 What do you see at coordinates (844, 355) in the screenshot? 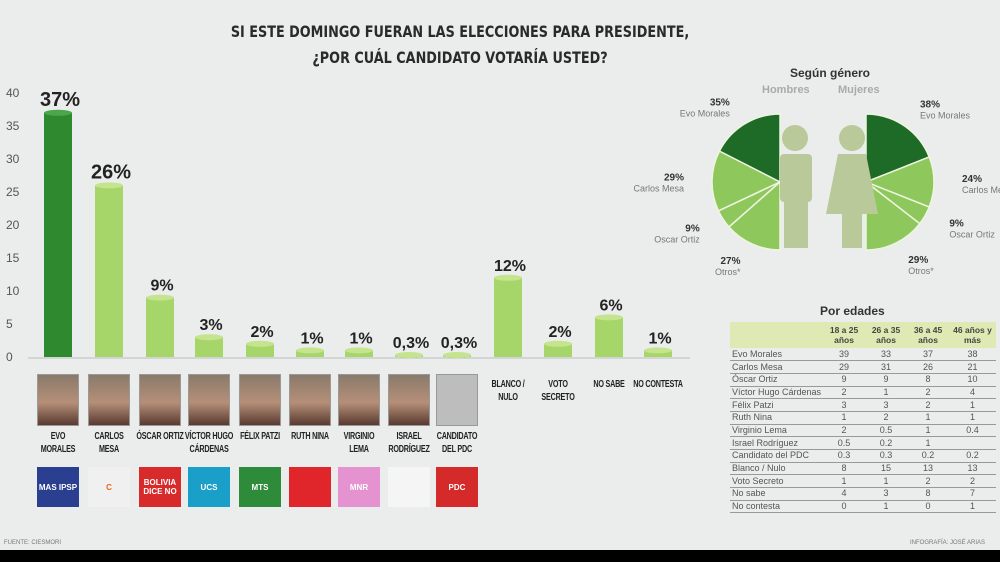
I see `table-cell: 39` at bounding box center [844, 355].